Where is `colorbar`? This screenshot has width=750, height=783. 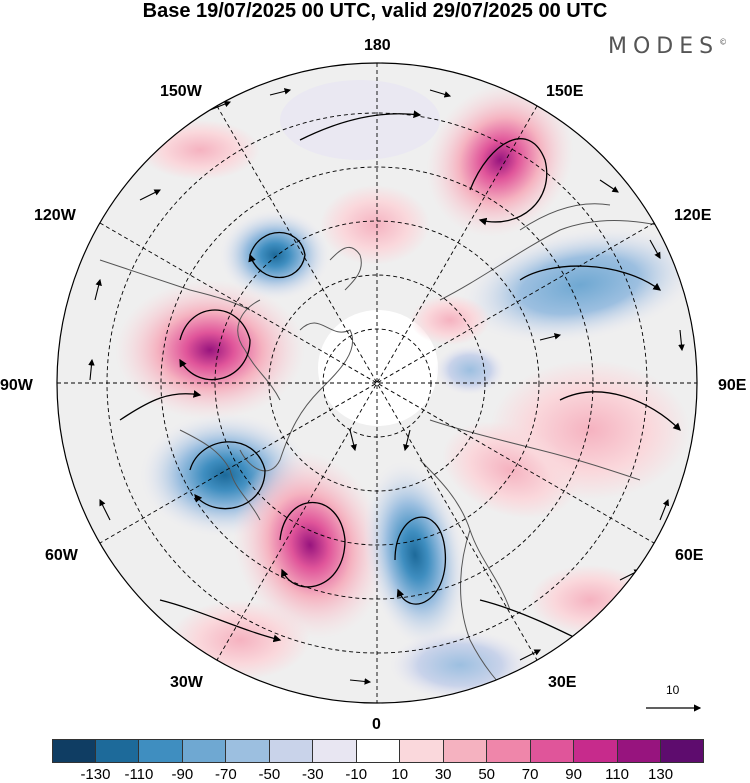 colorbar is located at coordinates (378, 751).